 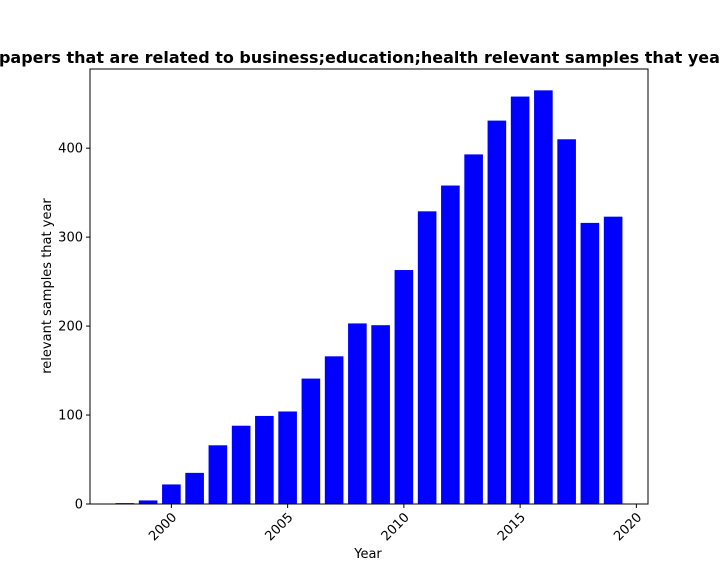 I want to click on x-axis: 2000 2005 2010 2015 2020, so click(x=395, y=524).